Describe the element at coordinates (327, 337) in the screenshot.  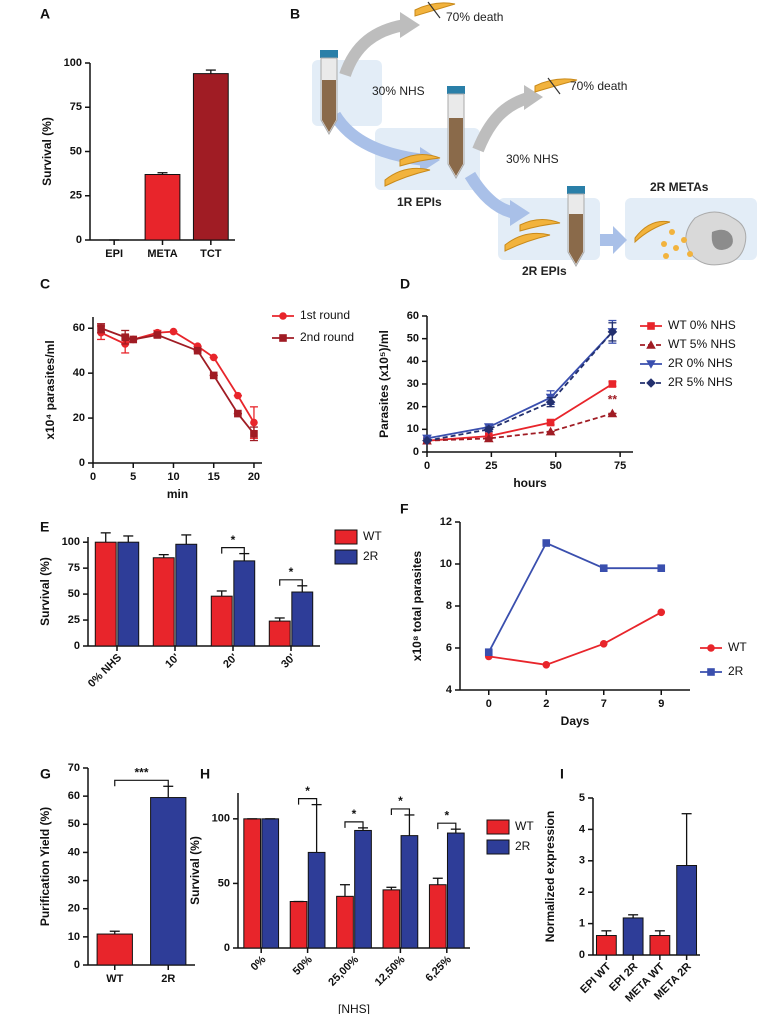
I see `legend-label: 2nd round` at that location.